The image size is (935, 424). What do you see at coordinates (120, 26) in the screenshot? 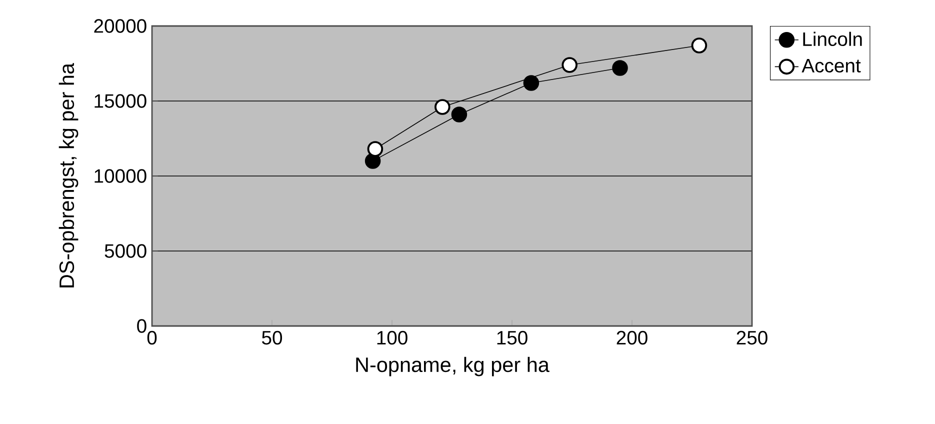
I see `y-tick-label: 20000` at bounding box center [120, 26].